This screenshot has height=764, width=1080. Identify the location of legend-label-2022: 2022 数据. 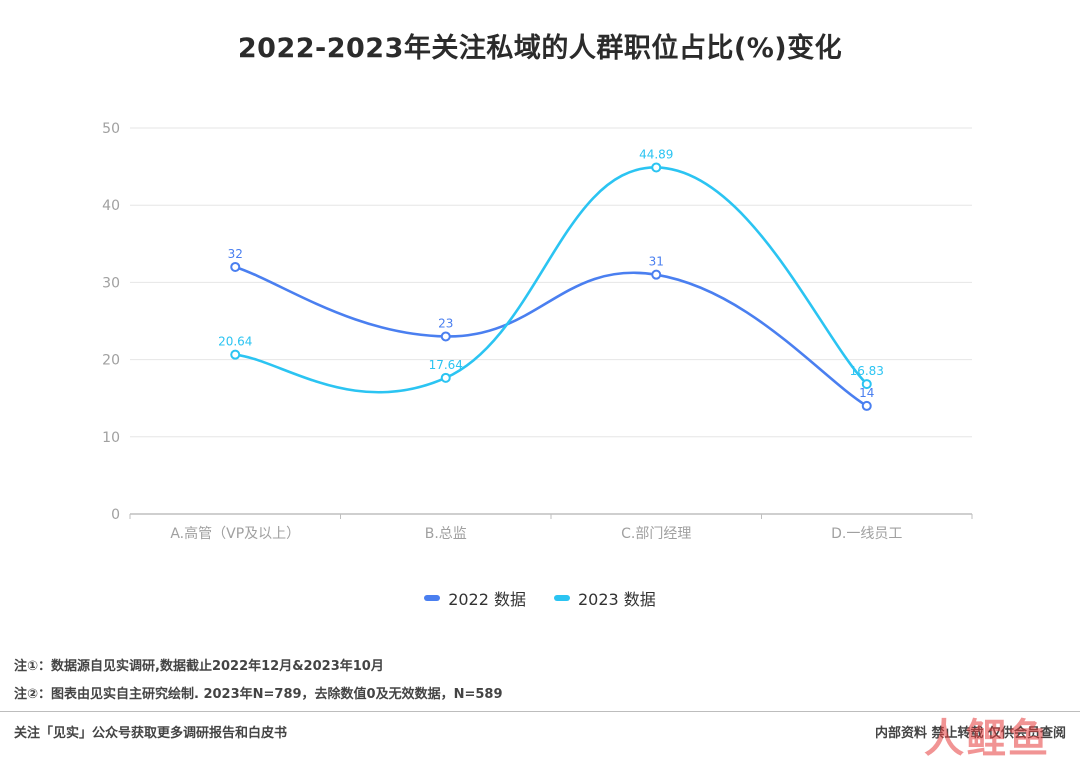
(487, 599).